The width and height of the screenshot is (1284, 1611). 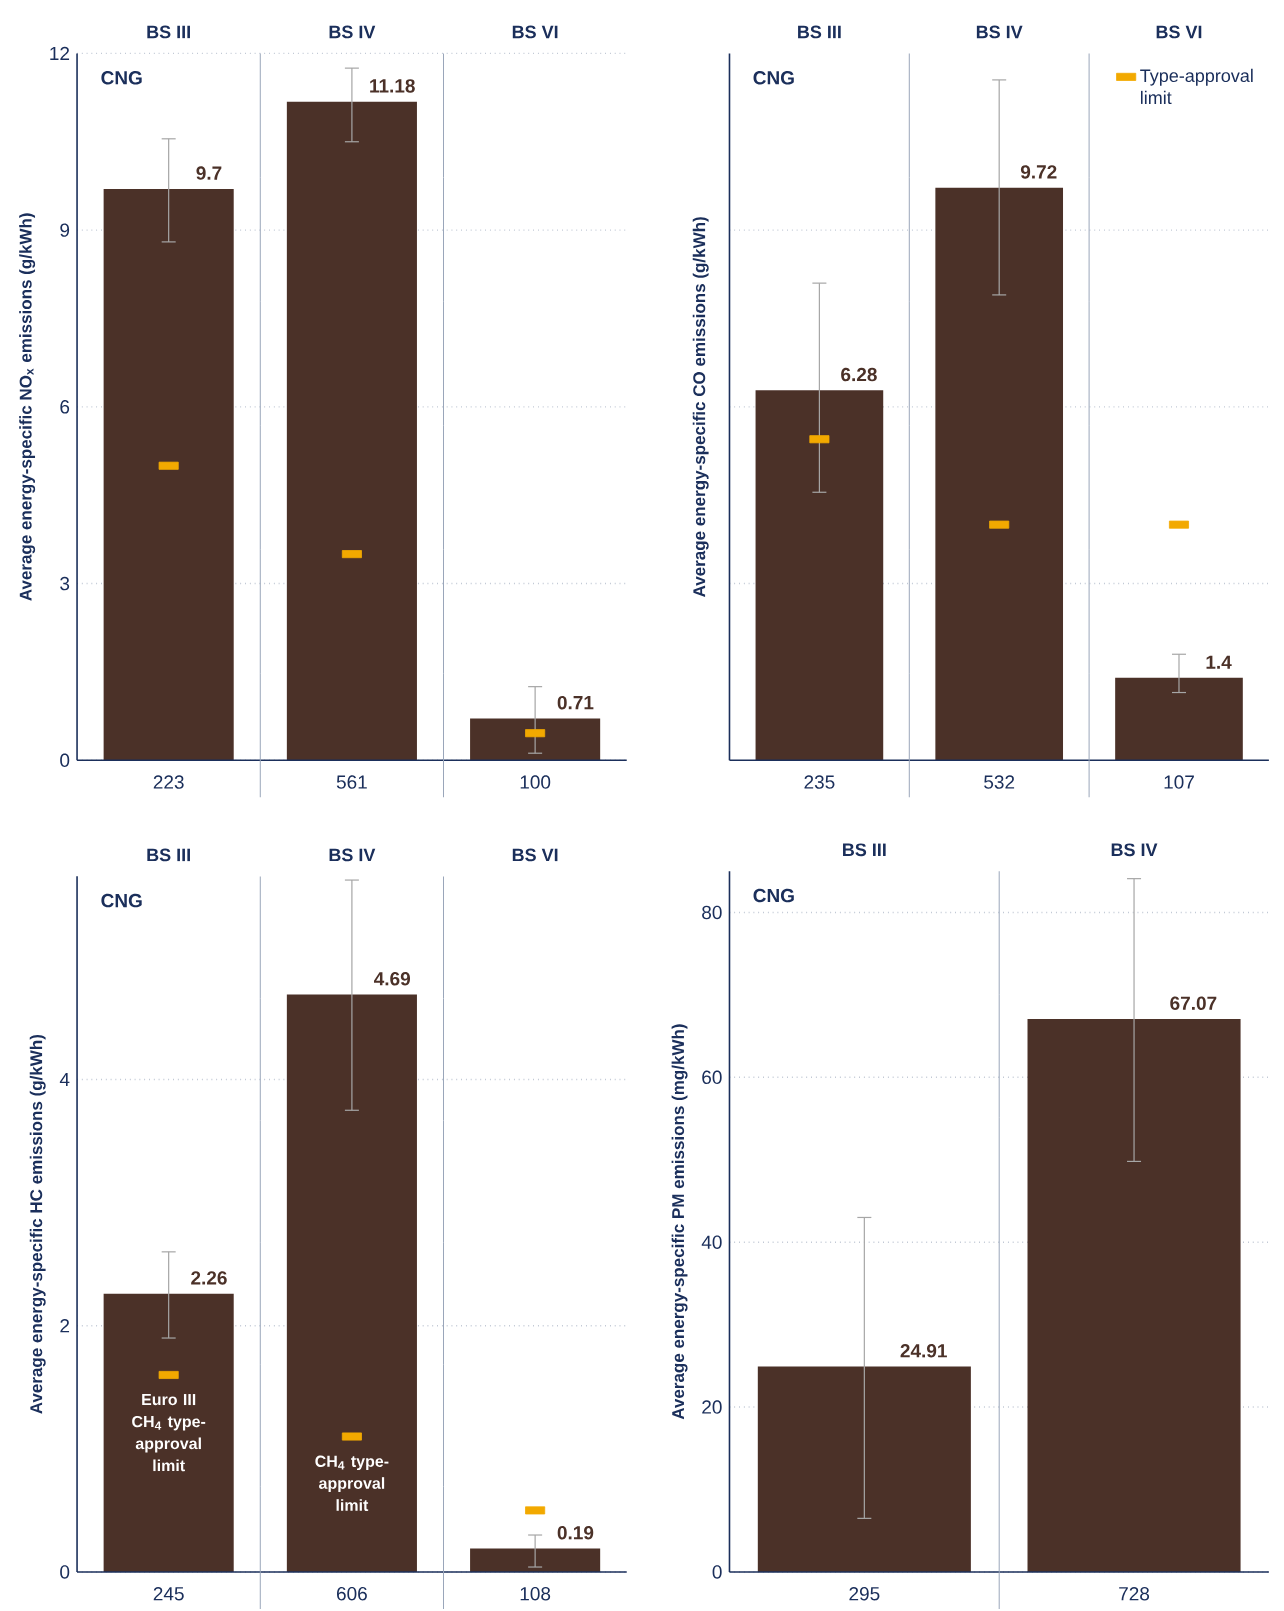 What do you see at coordinates (392, 86) in the screenshot?
I see `data-label: 11.18` at bounding box center [392, 86].